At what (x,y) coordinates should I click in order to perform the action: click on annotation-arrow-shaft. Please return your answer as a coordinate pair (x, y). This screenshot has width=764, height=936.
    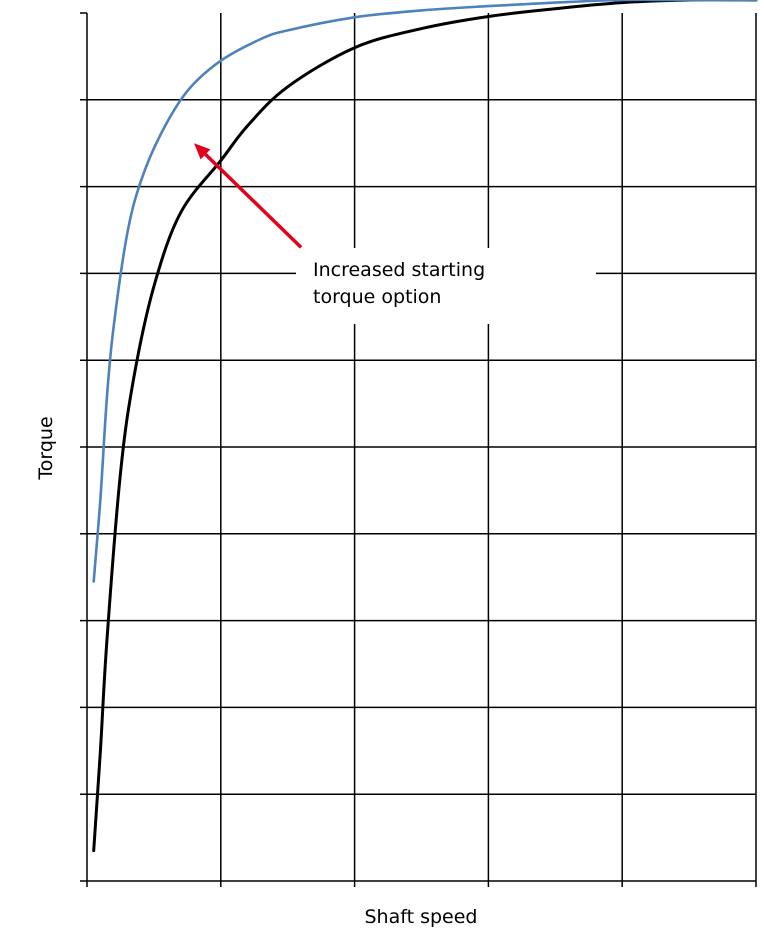
    Looking at the image, I should click on (253, 201).